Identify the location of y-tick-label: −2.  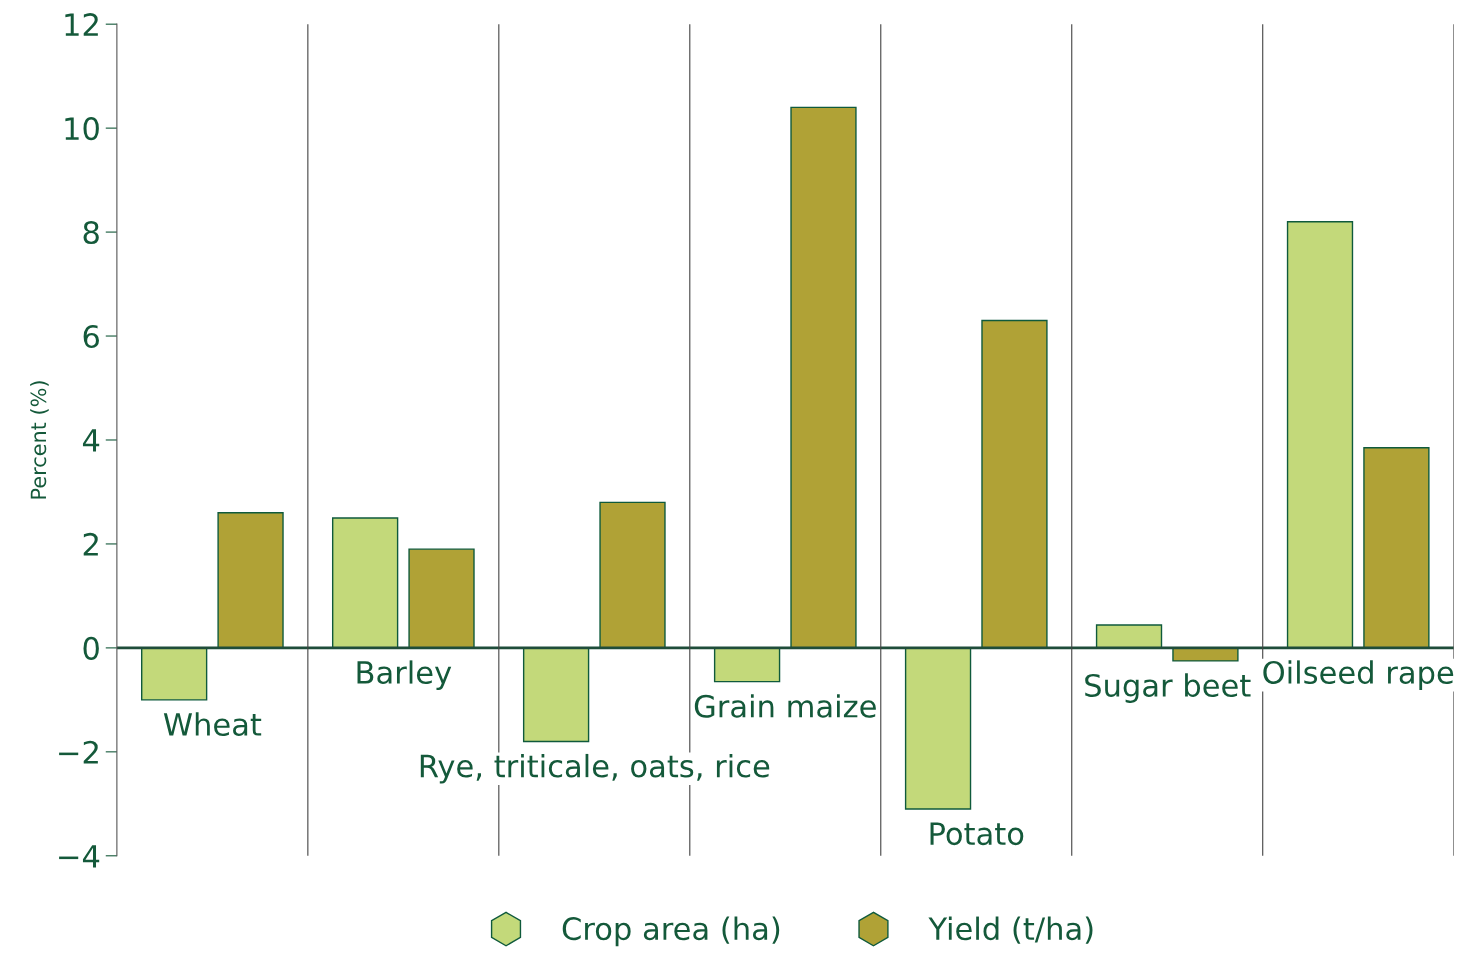
(78, 752).